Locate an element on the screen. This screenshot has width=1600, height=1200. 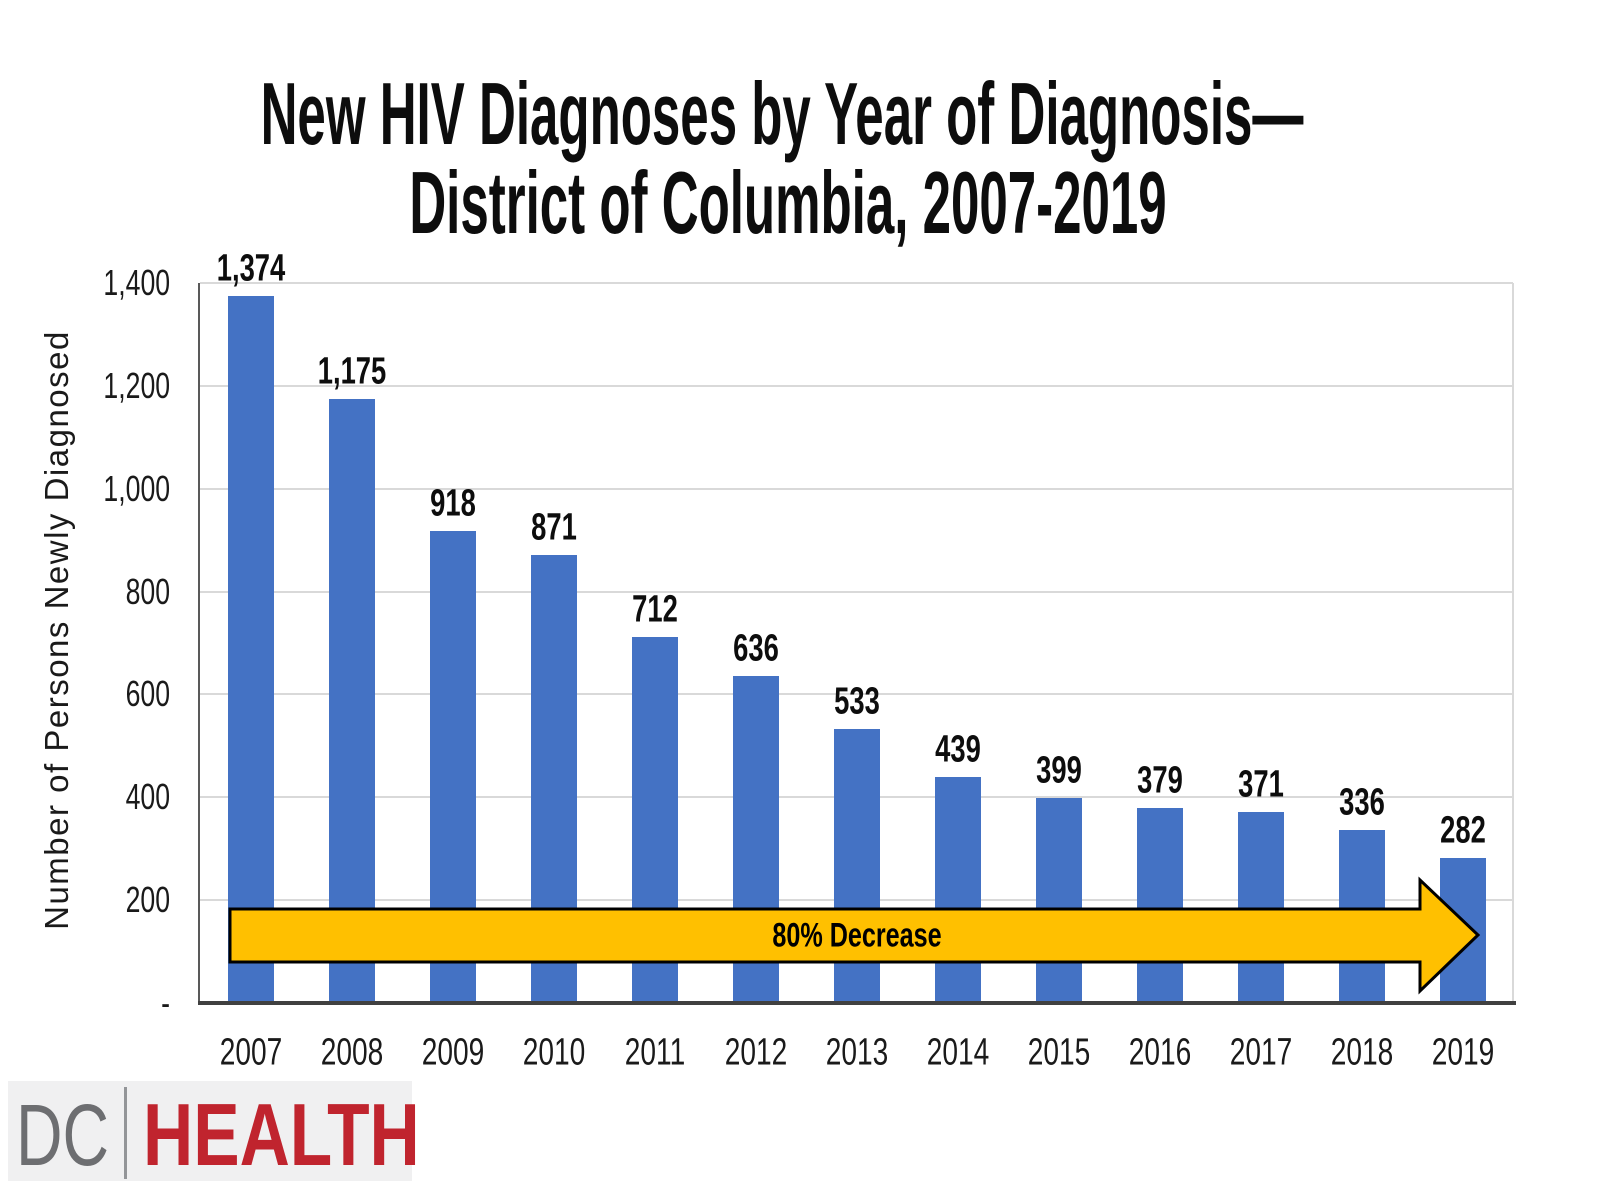
plot-right-border is located at coordinates (1513, 643).